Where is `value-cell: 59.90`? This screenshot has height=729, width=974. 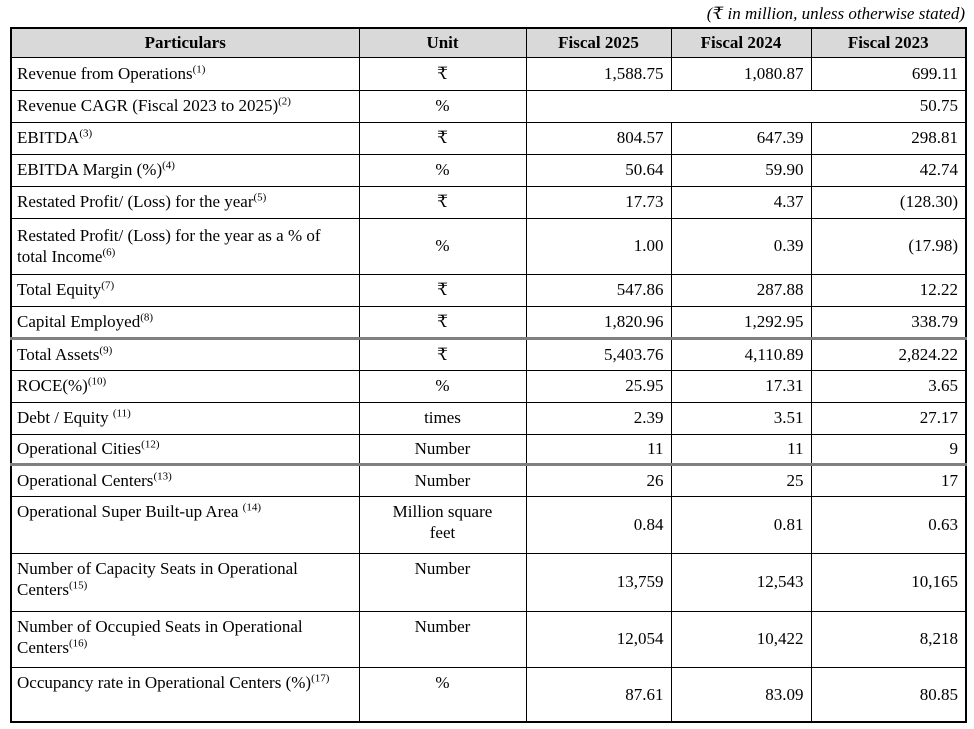 value-cell: 59.90 is located at coordinates (741, 170).